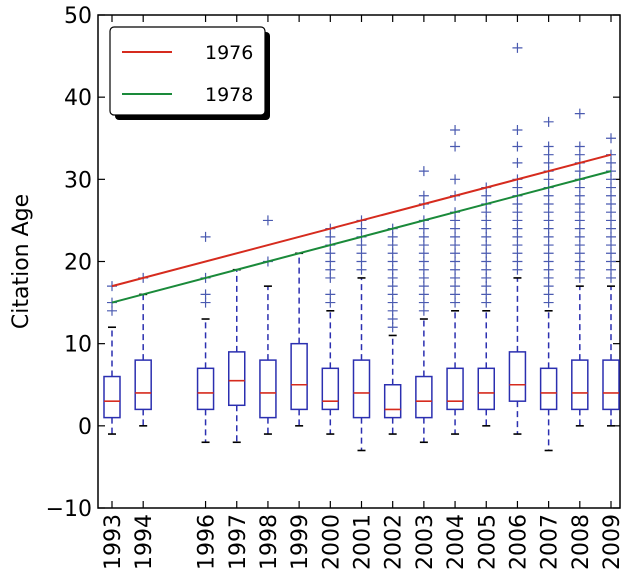 This screenshot has width=623, height=573. What do you see at coordinates (78, 98) in the screenshot?
I see `y-tick-label: 40` at bounding box center [78, 98].